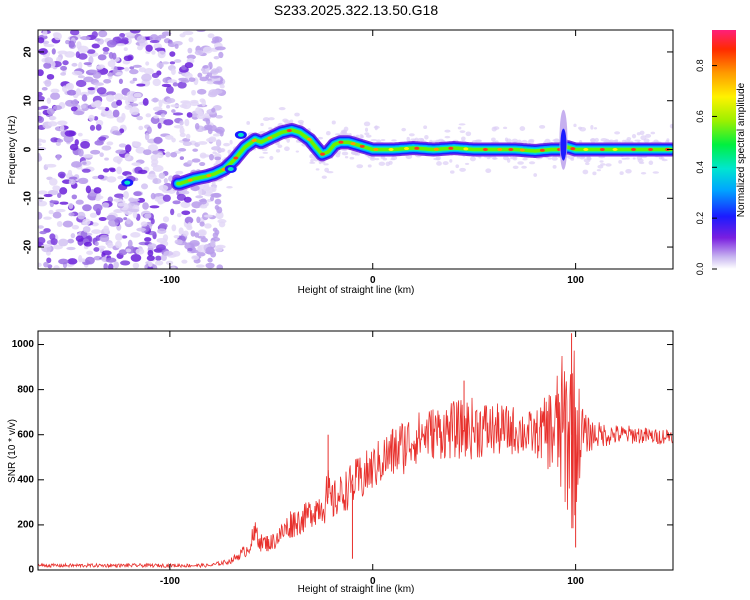 This screenshot has width=750, height=600. I want to click on snr-xtick-label: 0, so click(373, 581).